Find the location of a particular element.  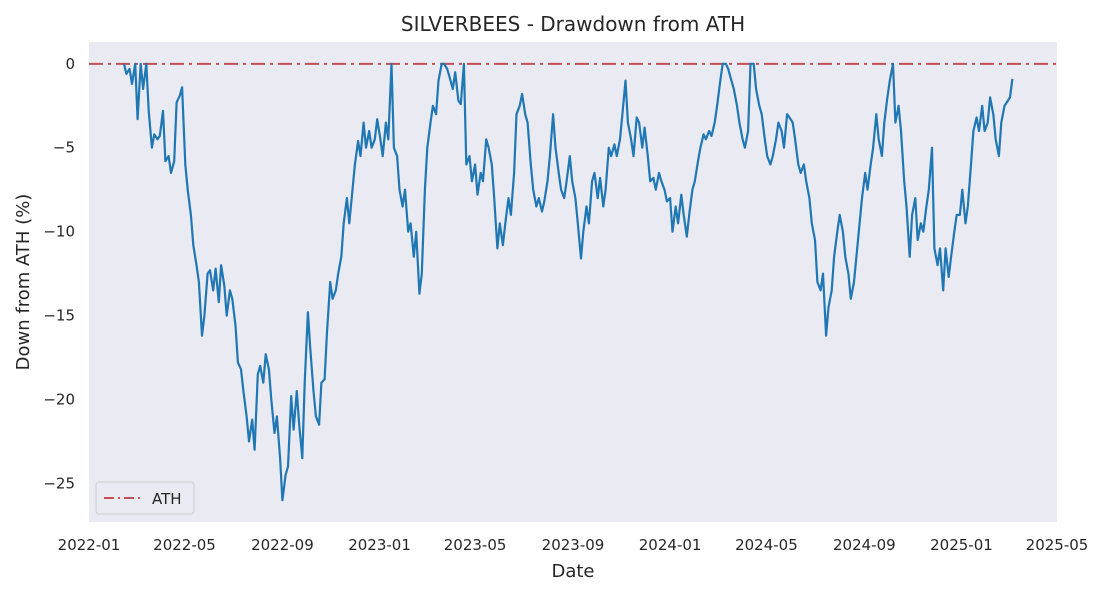

y-tick-label: −5 is located at coordinates (64, 148).